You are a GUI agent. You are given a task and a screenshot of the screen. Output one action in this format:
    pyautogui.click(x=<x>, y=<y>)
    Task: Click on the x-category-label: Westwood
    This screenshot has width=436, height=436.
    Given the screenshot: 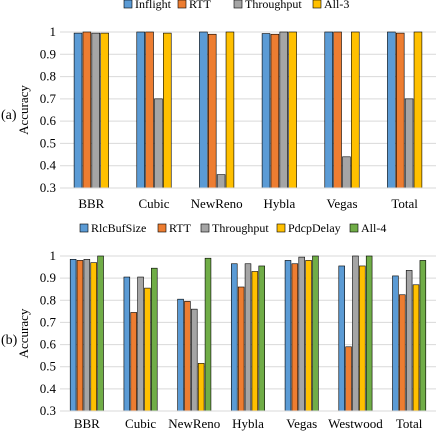 What is the action you would take?
    pyautogui.click(x=355, y=423)
    